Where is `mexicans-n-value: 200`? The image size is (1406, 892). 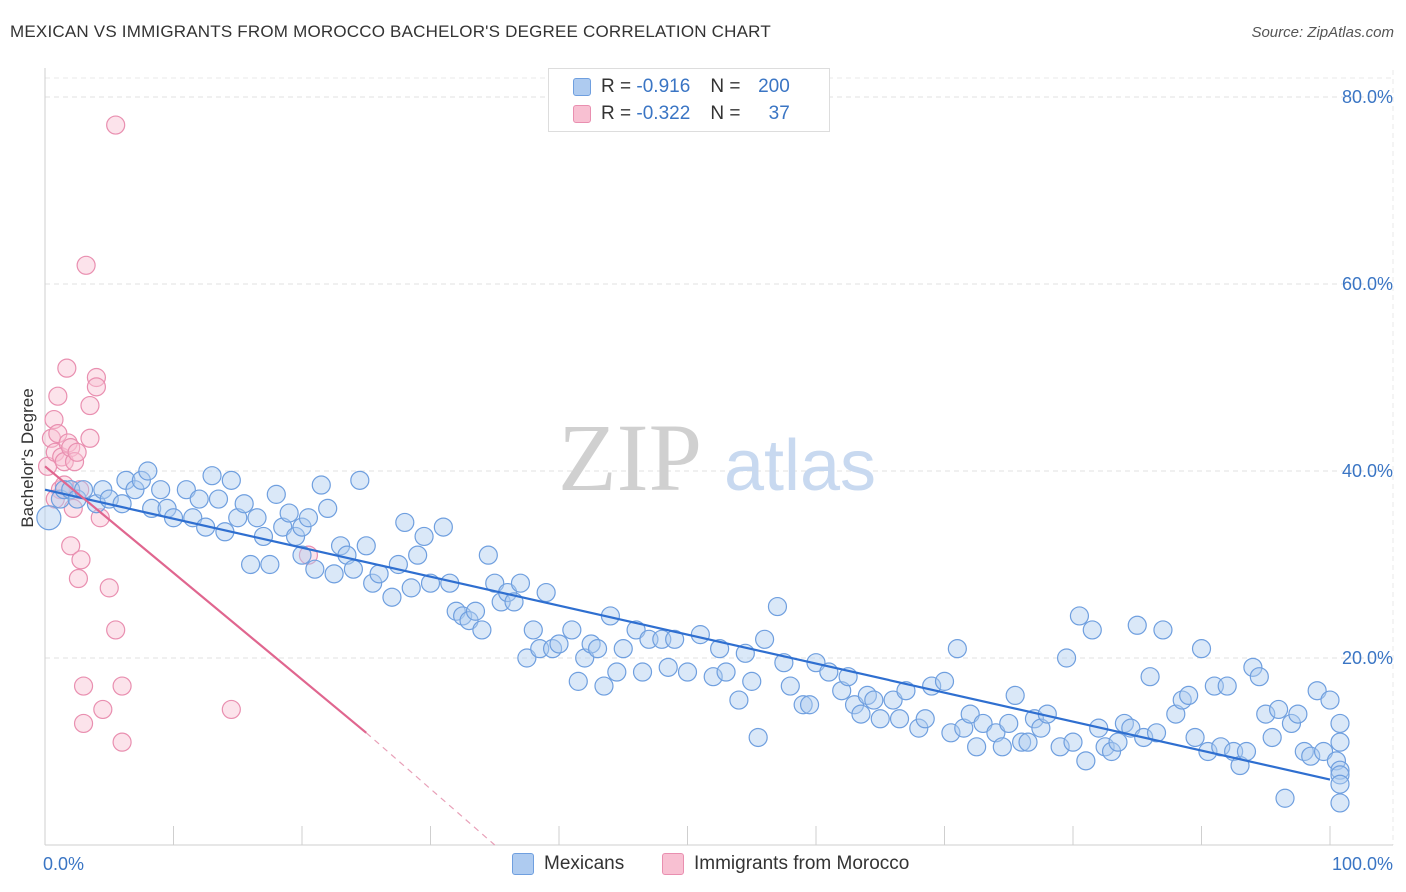 mexicans-n-value: 200 is located at coordinates (774, 86).